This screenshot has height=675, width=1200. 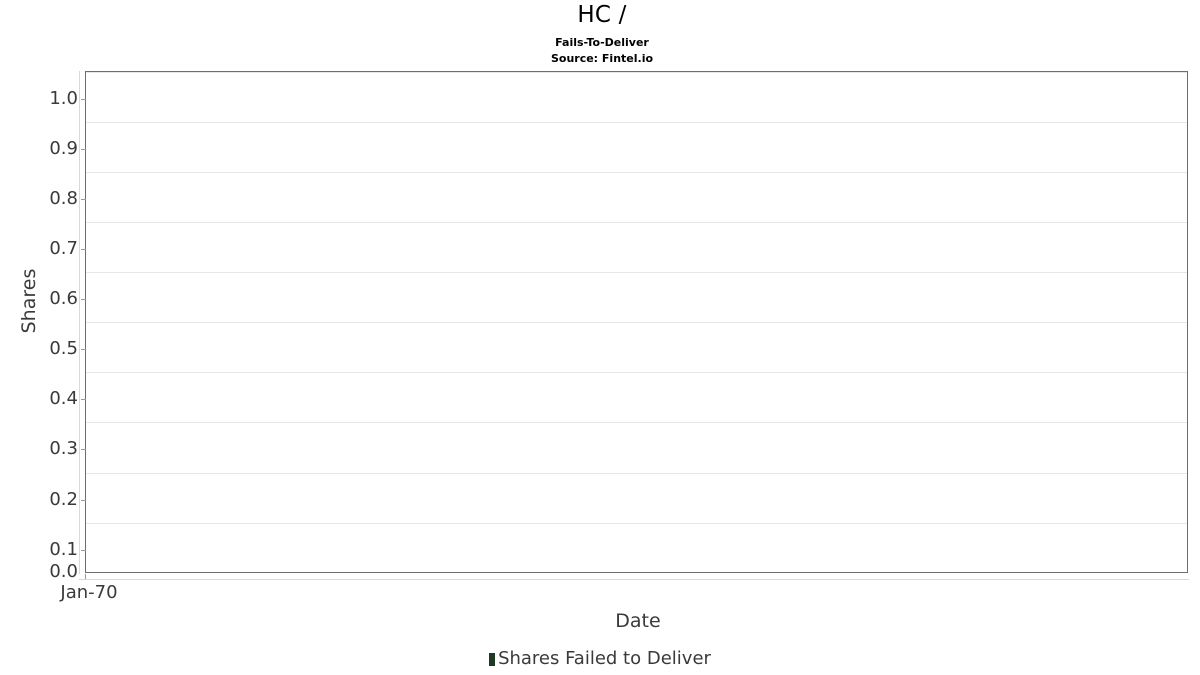 What do you see at coordinates (492, 659) in the screenshot?
I see `legend-swatch-icon` at bounding box center [492, 659].